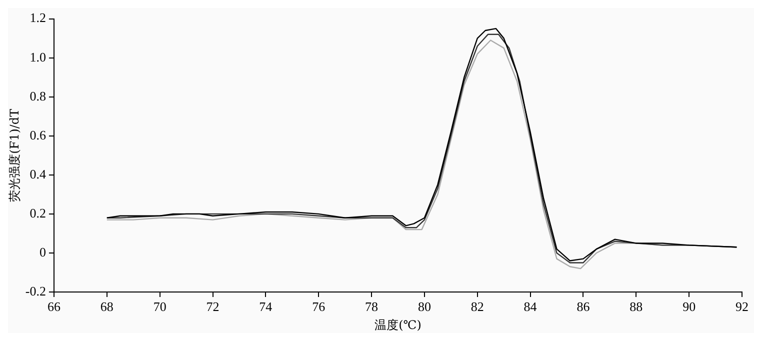 The image size is (762, 341). What do you see at coordinates (38, 96) in the screenshot?
I see `y-tick-label: 0.8` at bounding box center [38, 96].